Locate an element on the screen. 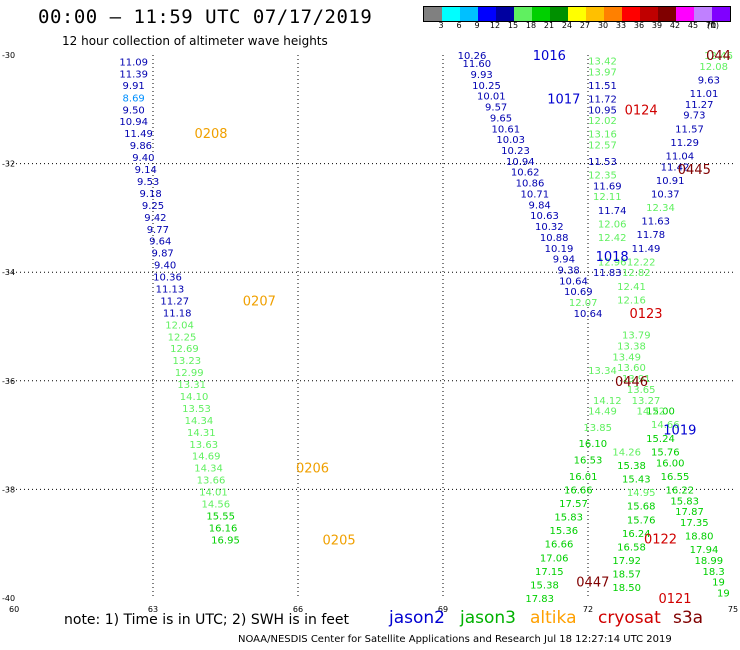 The width and height of the screenshot is (740, 650). s3a-swh-value: 14.26 is located at coordinates (626, 452).